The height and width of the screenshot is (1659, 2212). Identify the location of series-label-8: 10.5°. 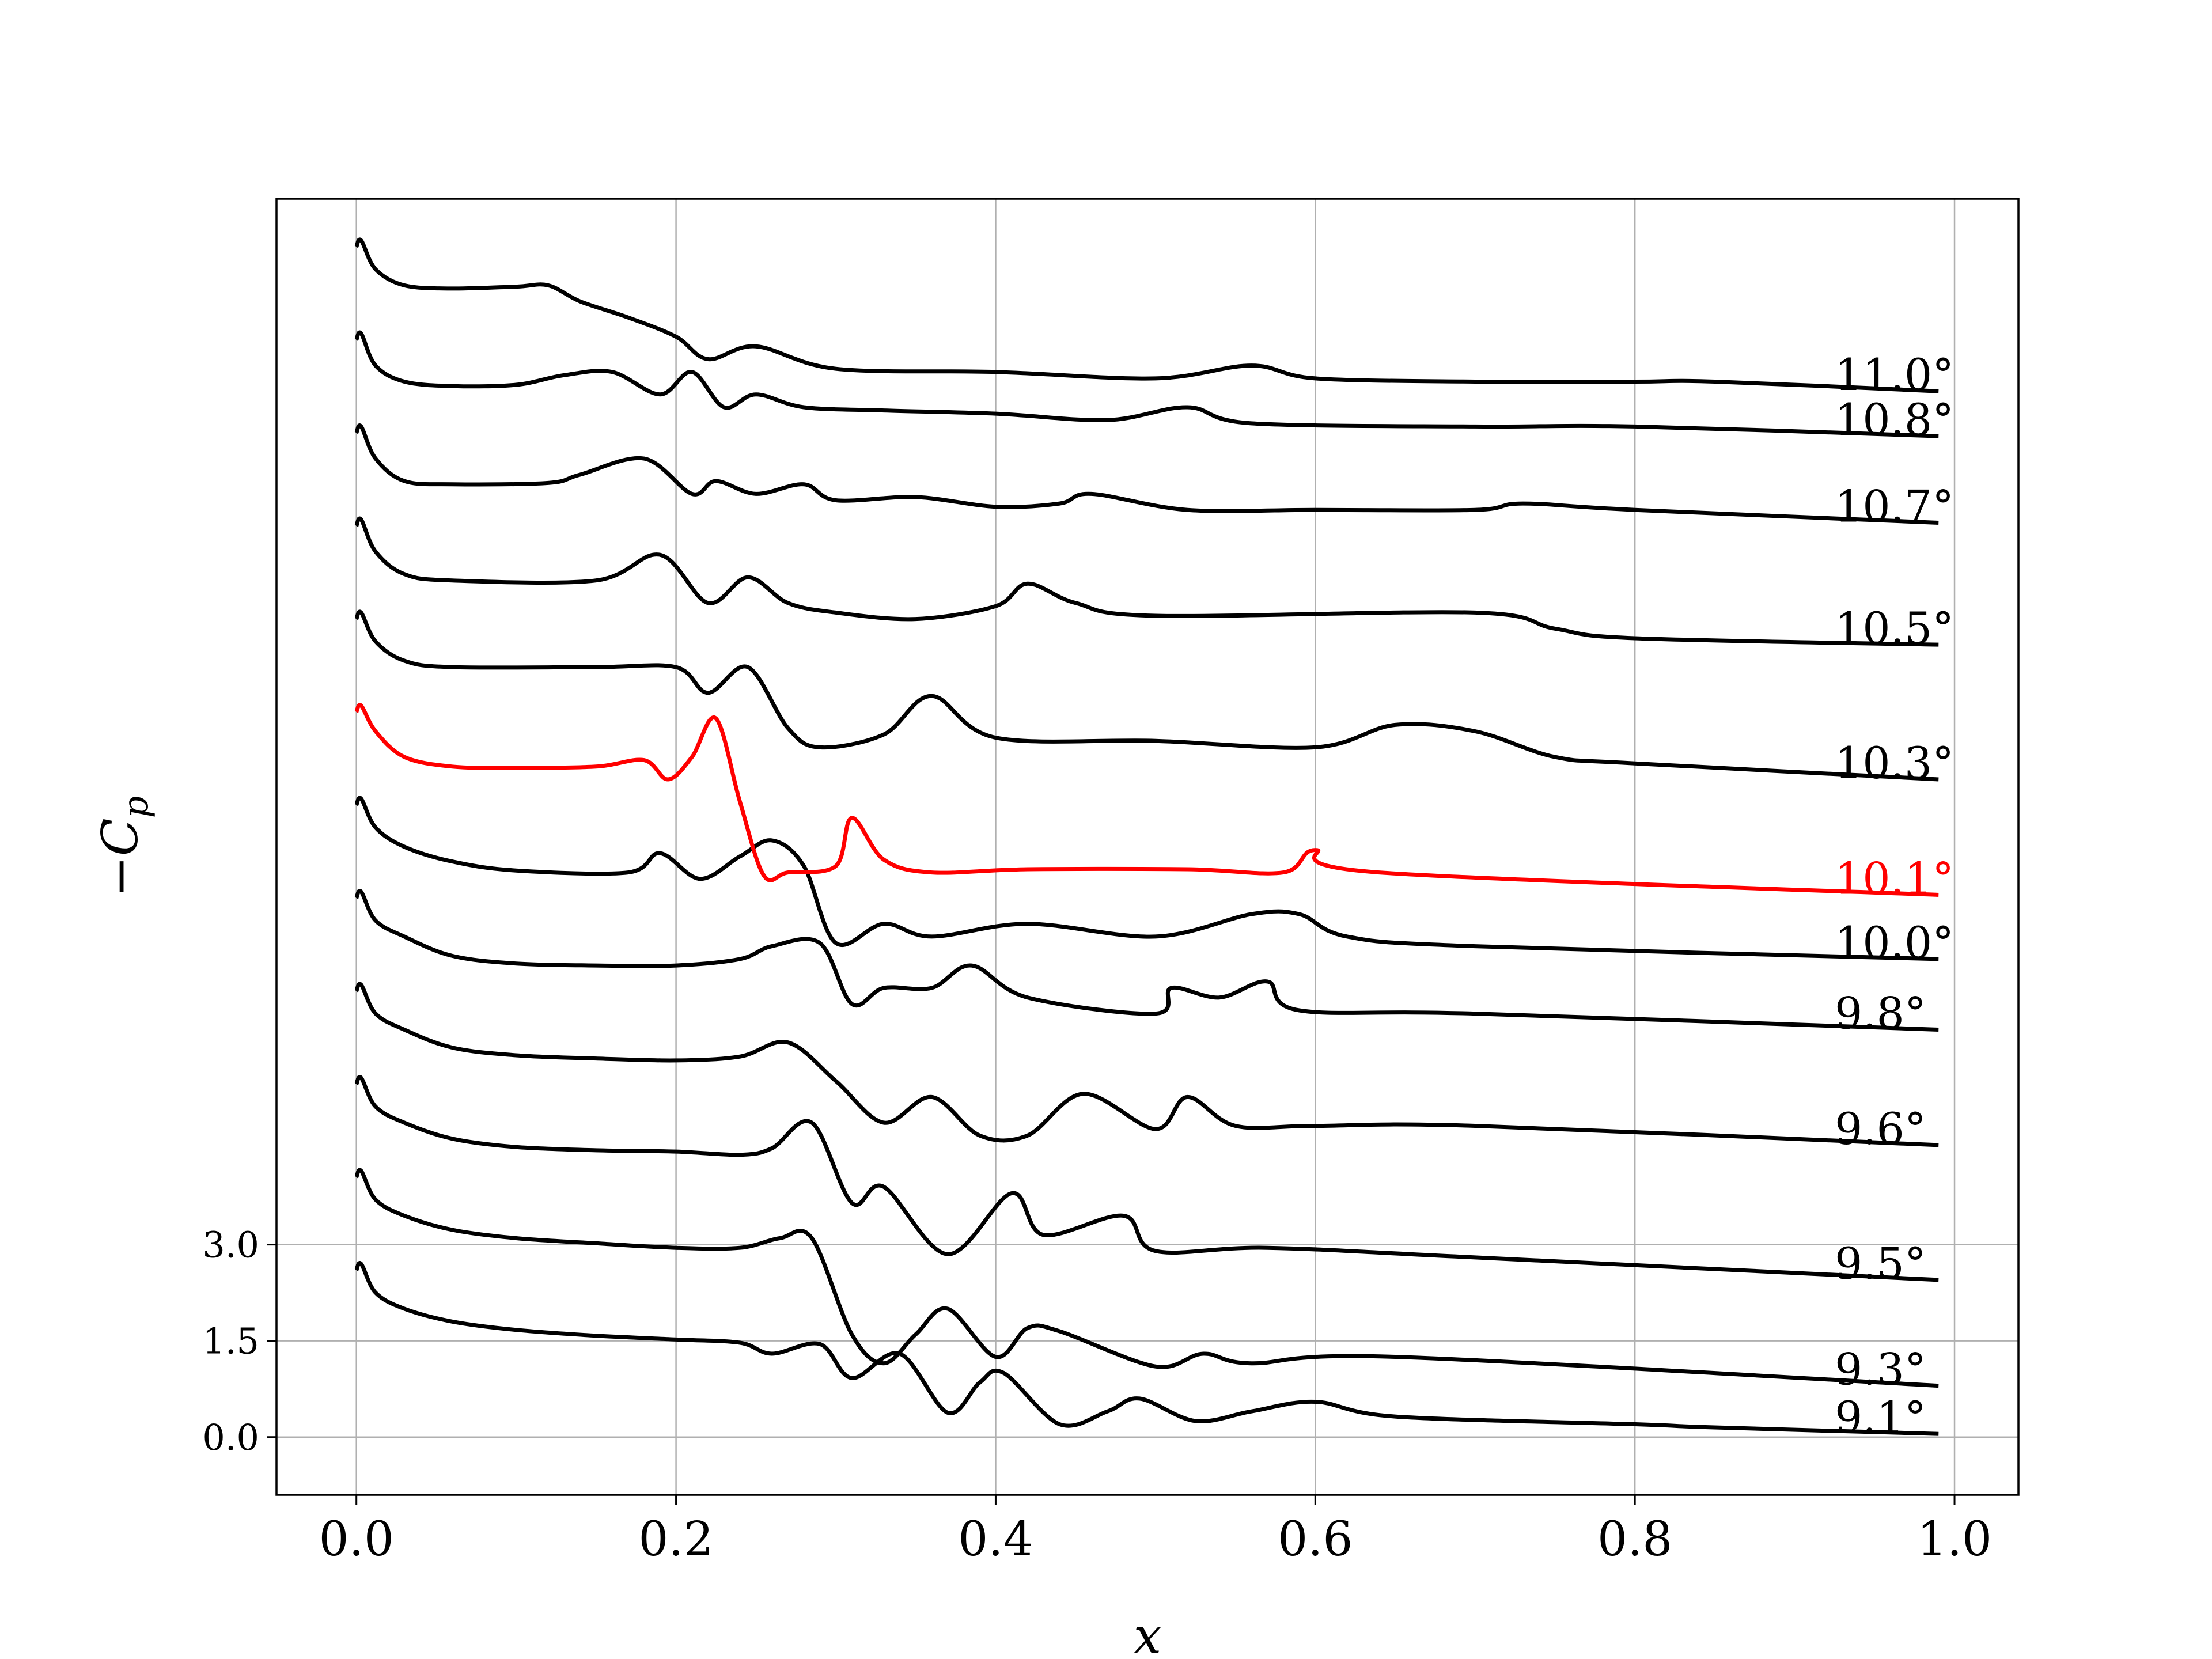
(1894, 628).